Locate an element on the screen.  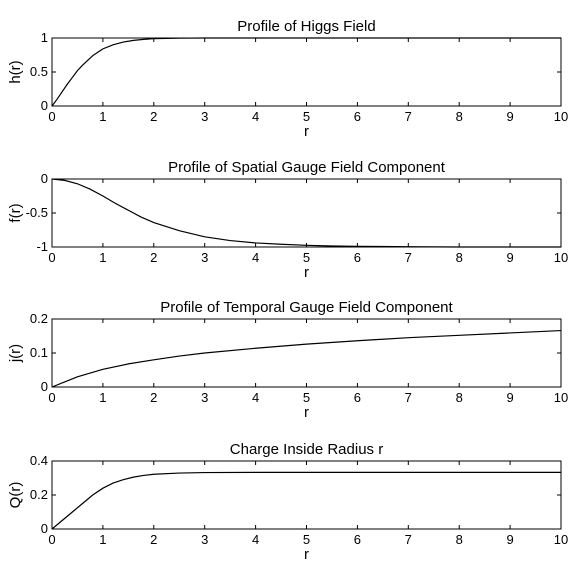
y-tick-label: 0.1 is located at coordinates (39, 352).